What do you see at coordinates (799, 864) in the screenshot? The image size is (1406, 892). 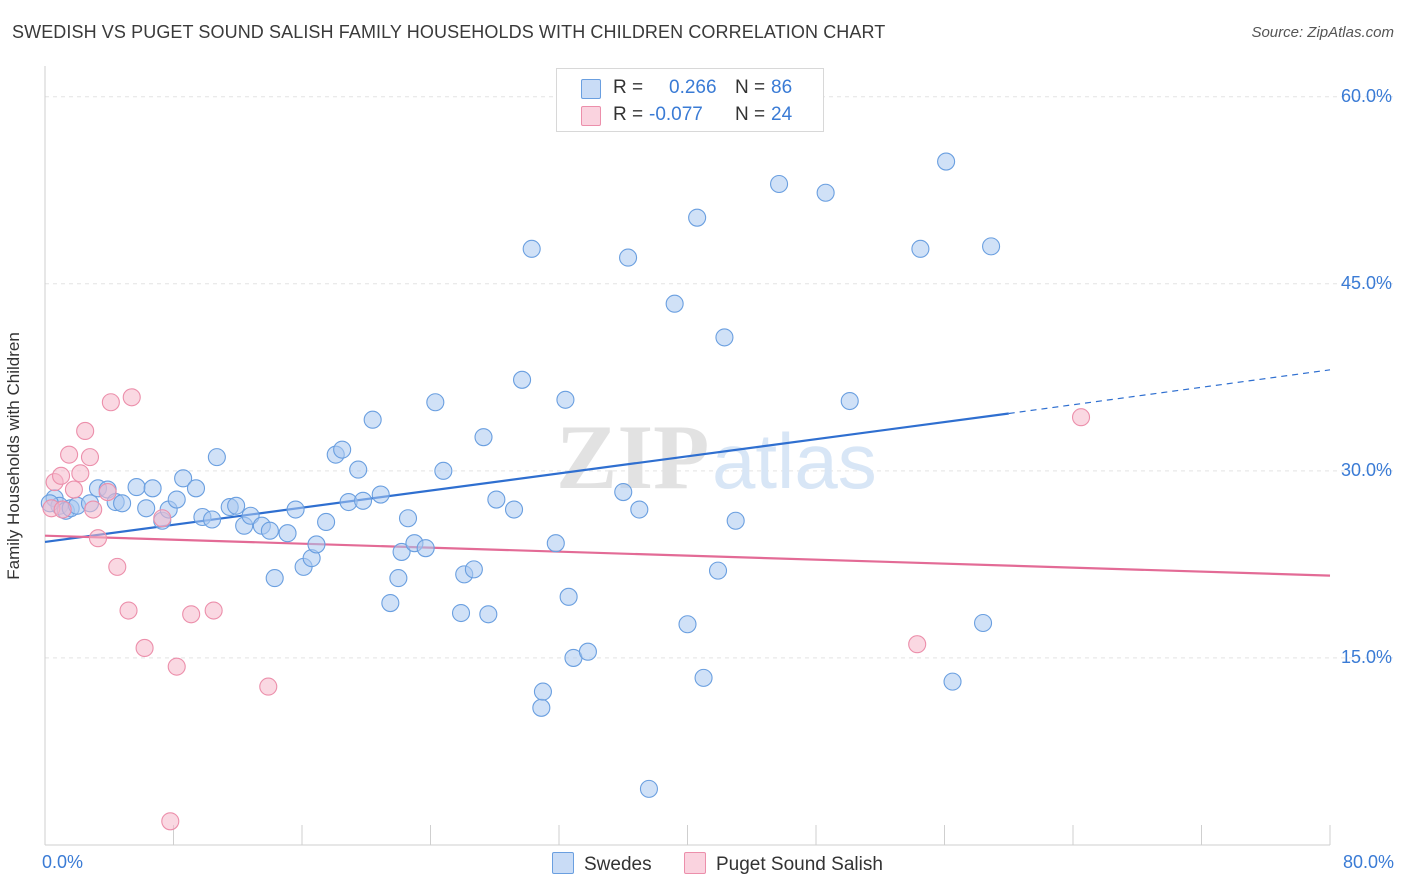 I see `bottom-legend-label-salish: Puget Sound Salish` at bounding box center [799, 864].